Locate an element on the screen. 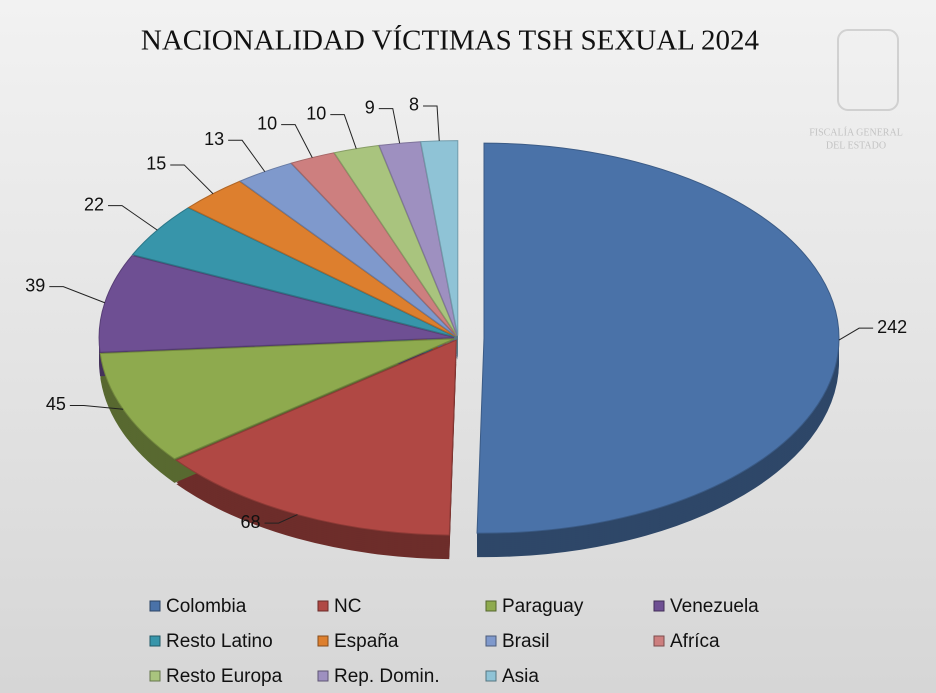 This screenshot has width=936, height=693. data-label: 15 is located at coordinates (156, 164).